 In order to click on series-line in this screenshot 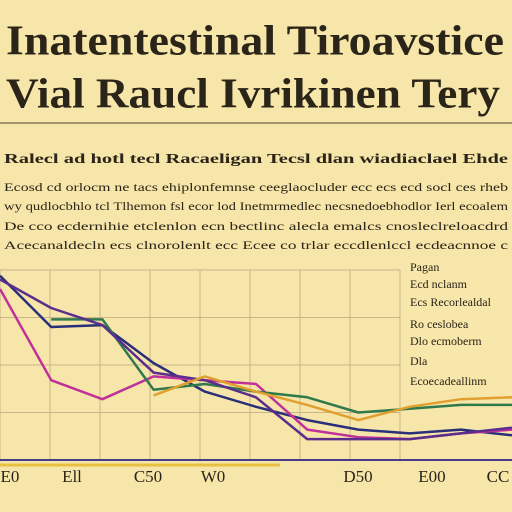, I will do `click(332, 398)`.